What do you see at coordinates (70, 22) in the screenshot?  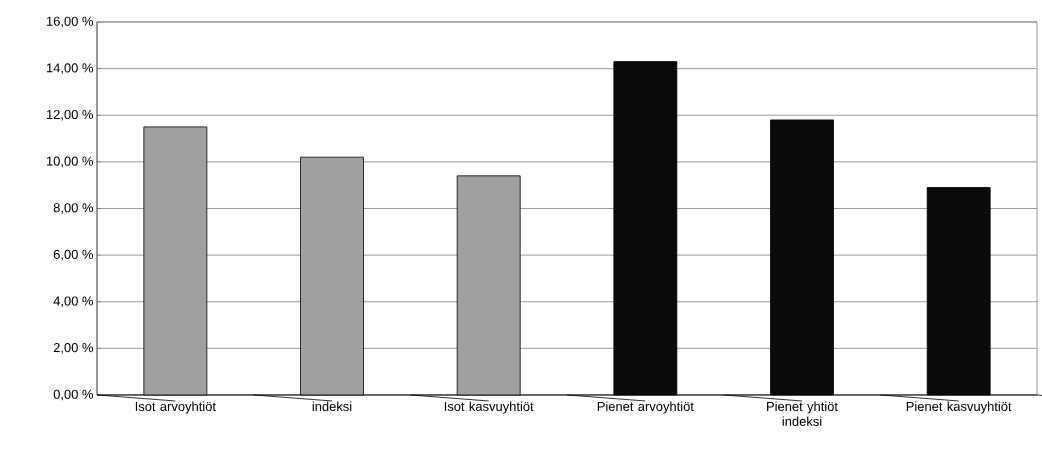 I see `y-tick-label: 16,00 %` at bounding box center [70, 22].